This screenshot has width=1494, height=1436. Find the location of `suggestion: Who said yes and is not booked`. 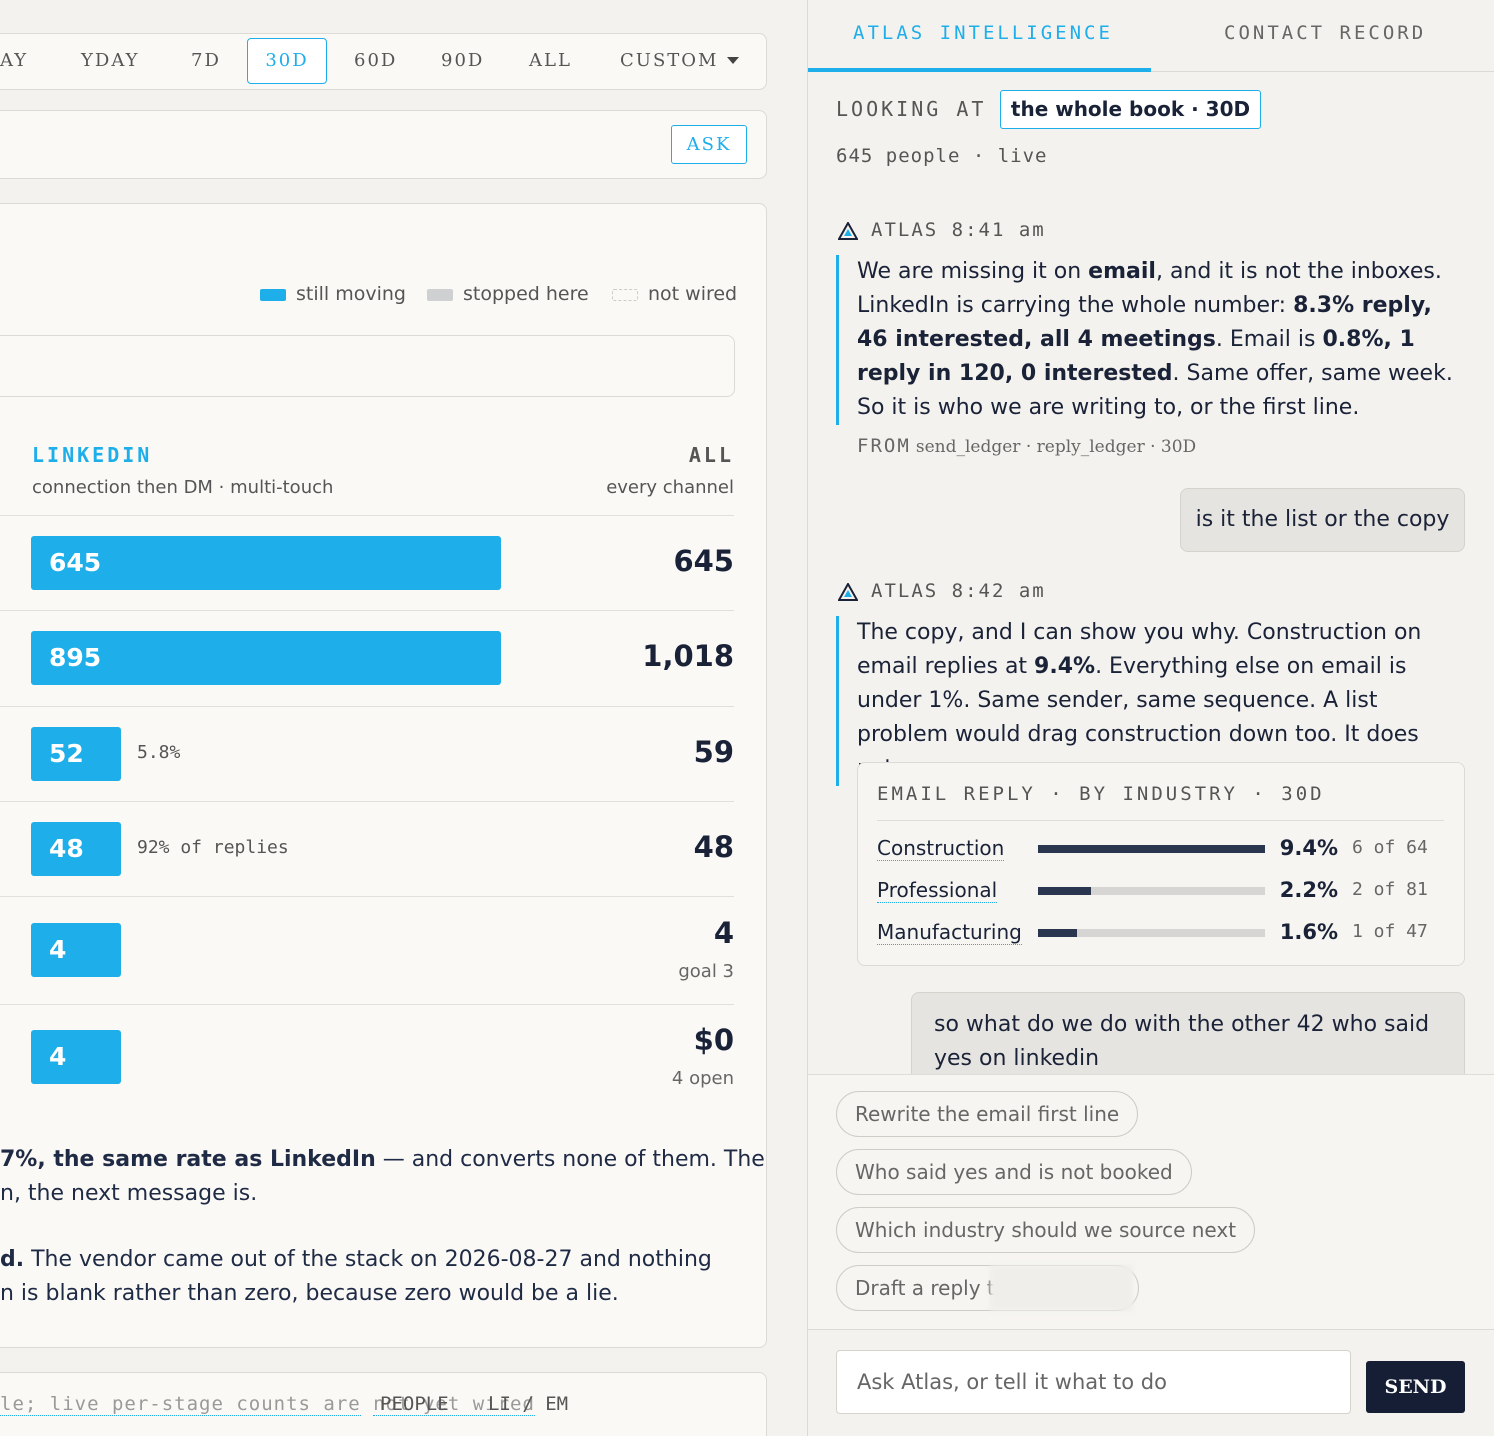

suggestion: Who said yes and is not booked is located at coordinates (1014, 1172).